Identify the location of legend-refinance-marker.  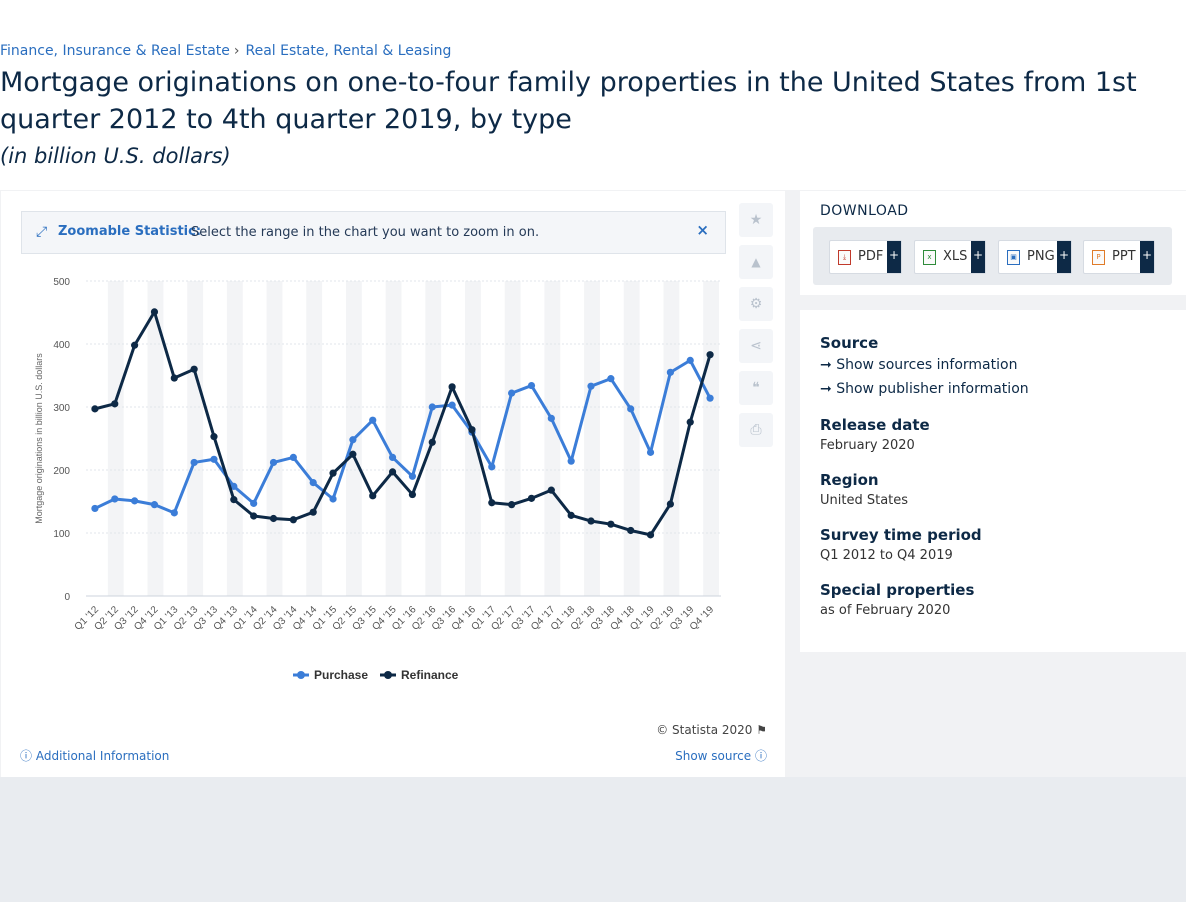
(388, 675).